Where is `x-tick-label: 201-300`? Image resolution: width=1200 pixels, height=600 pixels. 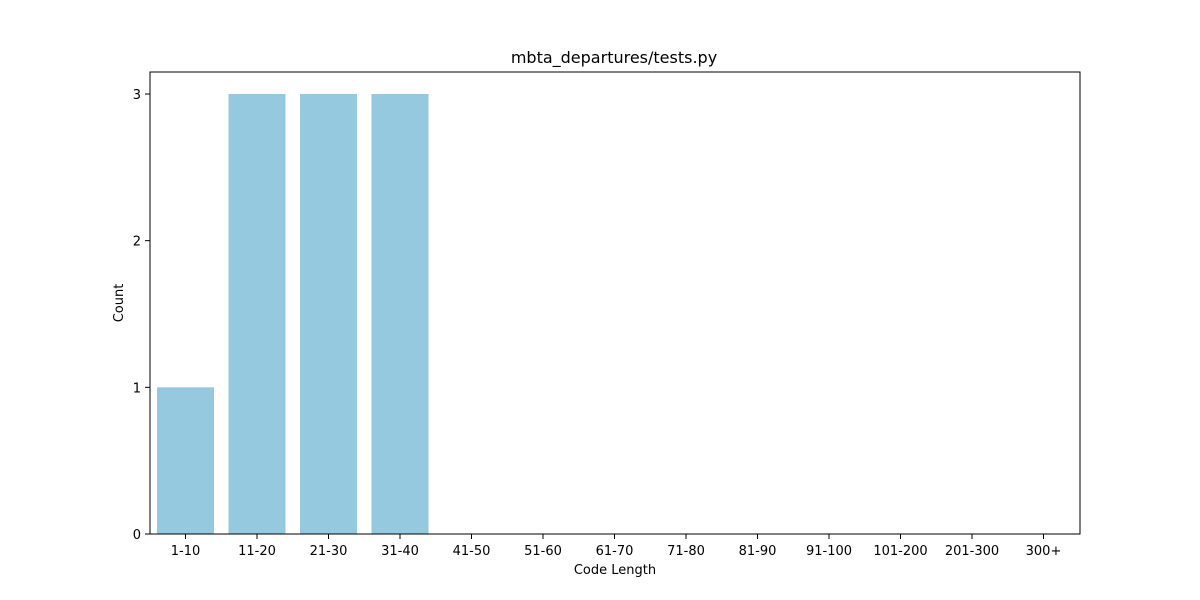
x-tick-label: 201-300 is located at coordinates (972, 551).